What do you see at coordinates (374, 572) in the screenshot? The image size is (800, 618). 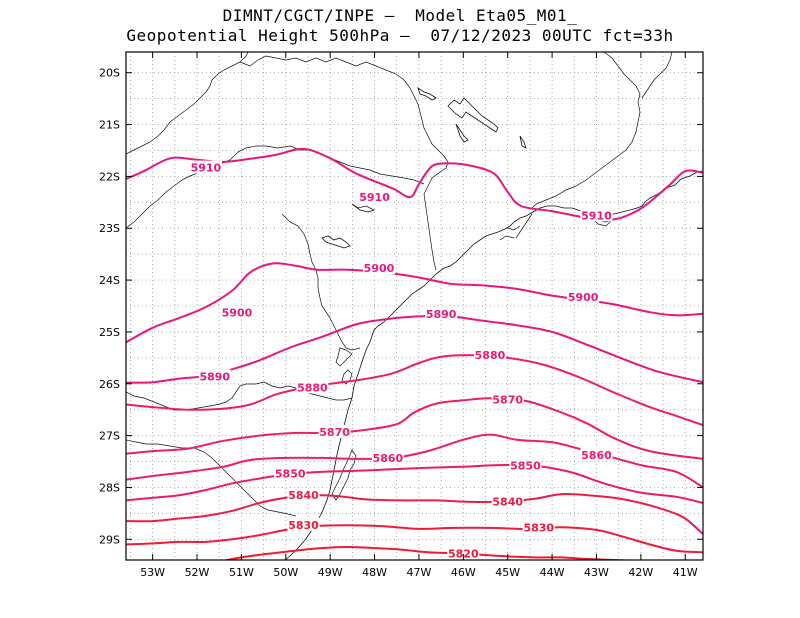 I see `x-tick-label: 48W` at bounding box center [374, 572].